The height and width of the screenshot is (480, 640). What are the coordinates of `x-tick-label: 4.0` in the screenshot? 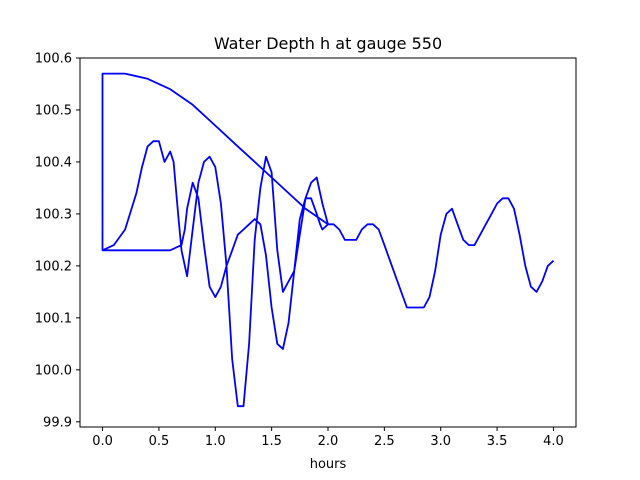 It's located at (553, 441).